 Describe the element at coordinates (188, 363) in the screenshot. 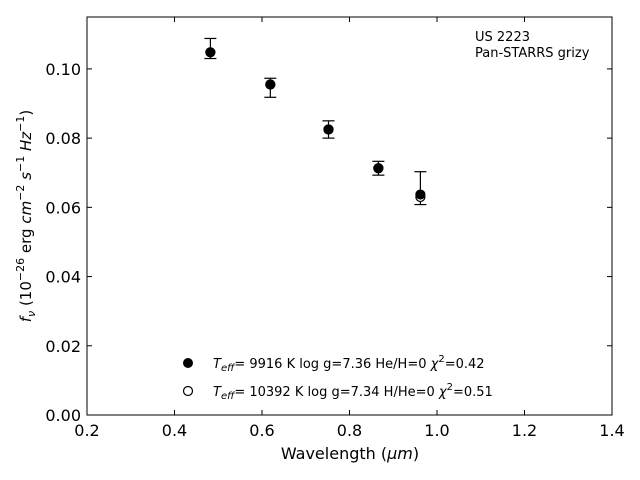

I see `legend-marker-filled` at that location.